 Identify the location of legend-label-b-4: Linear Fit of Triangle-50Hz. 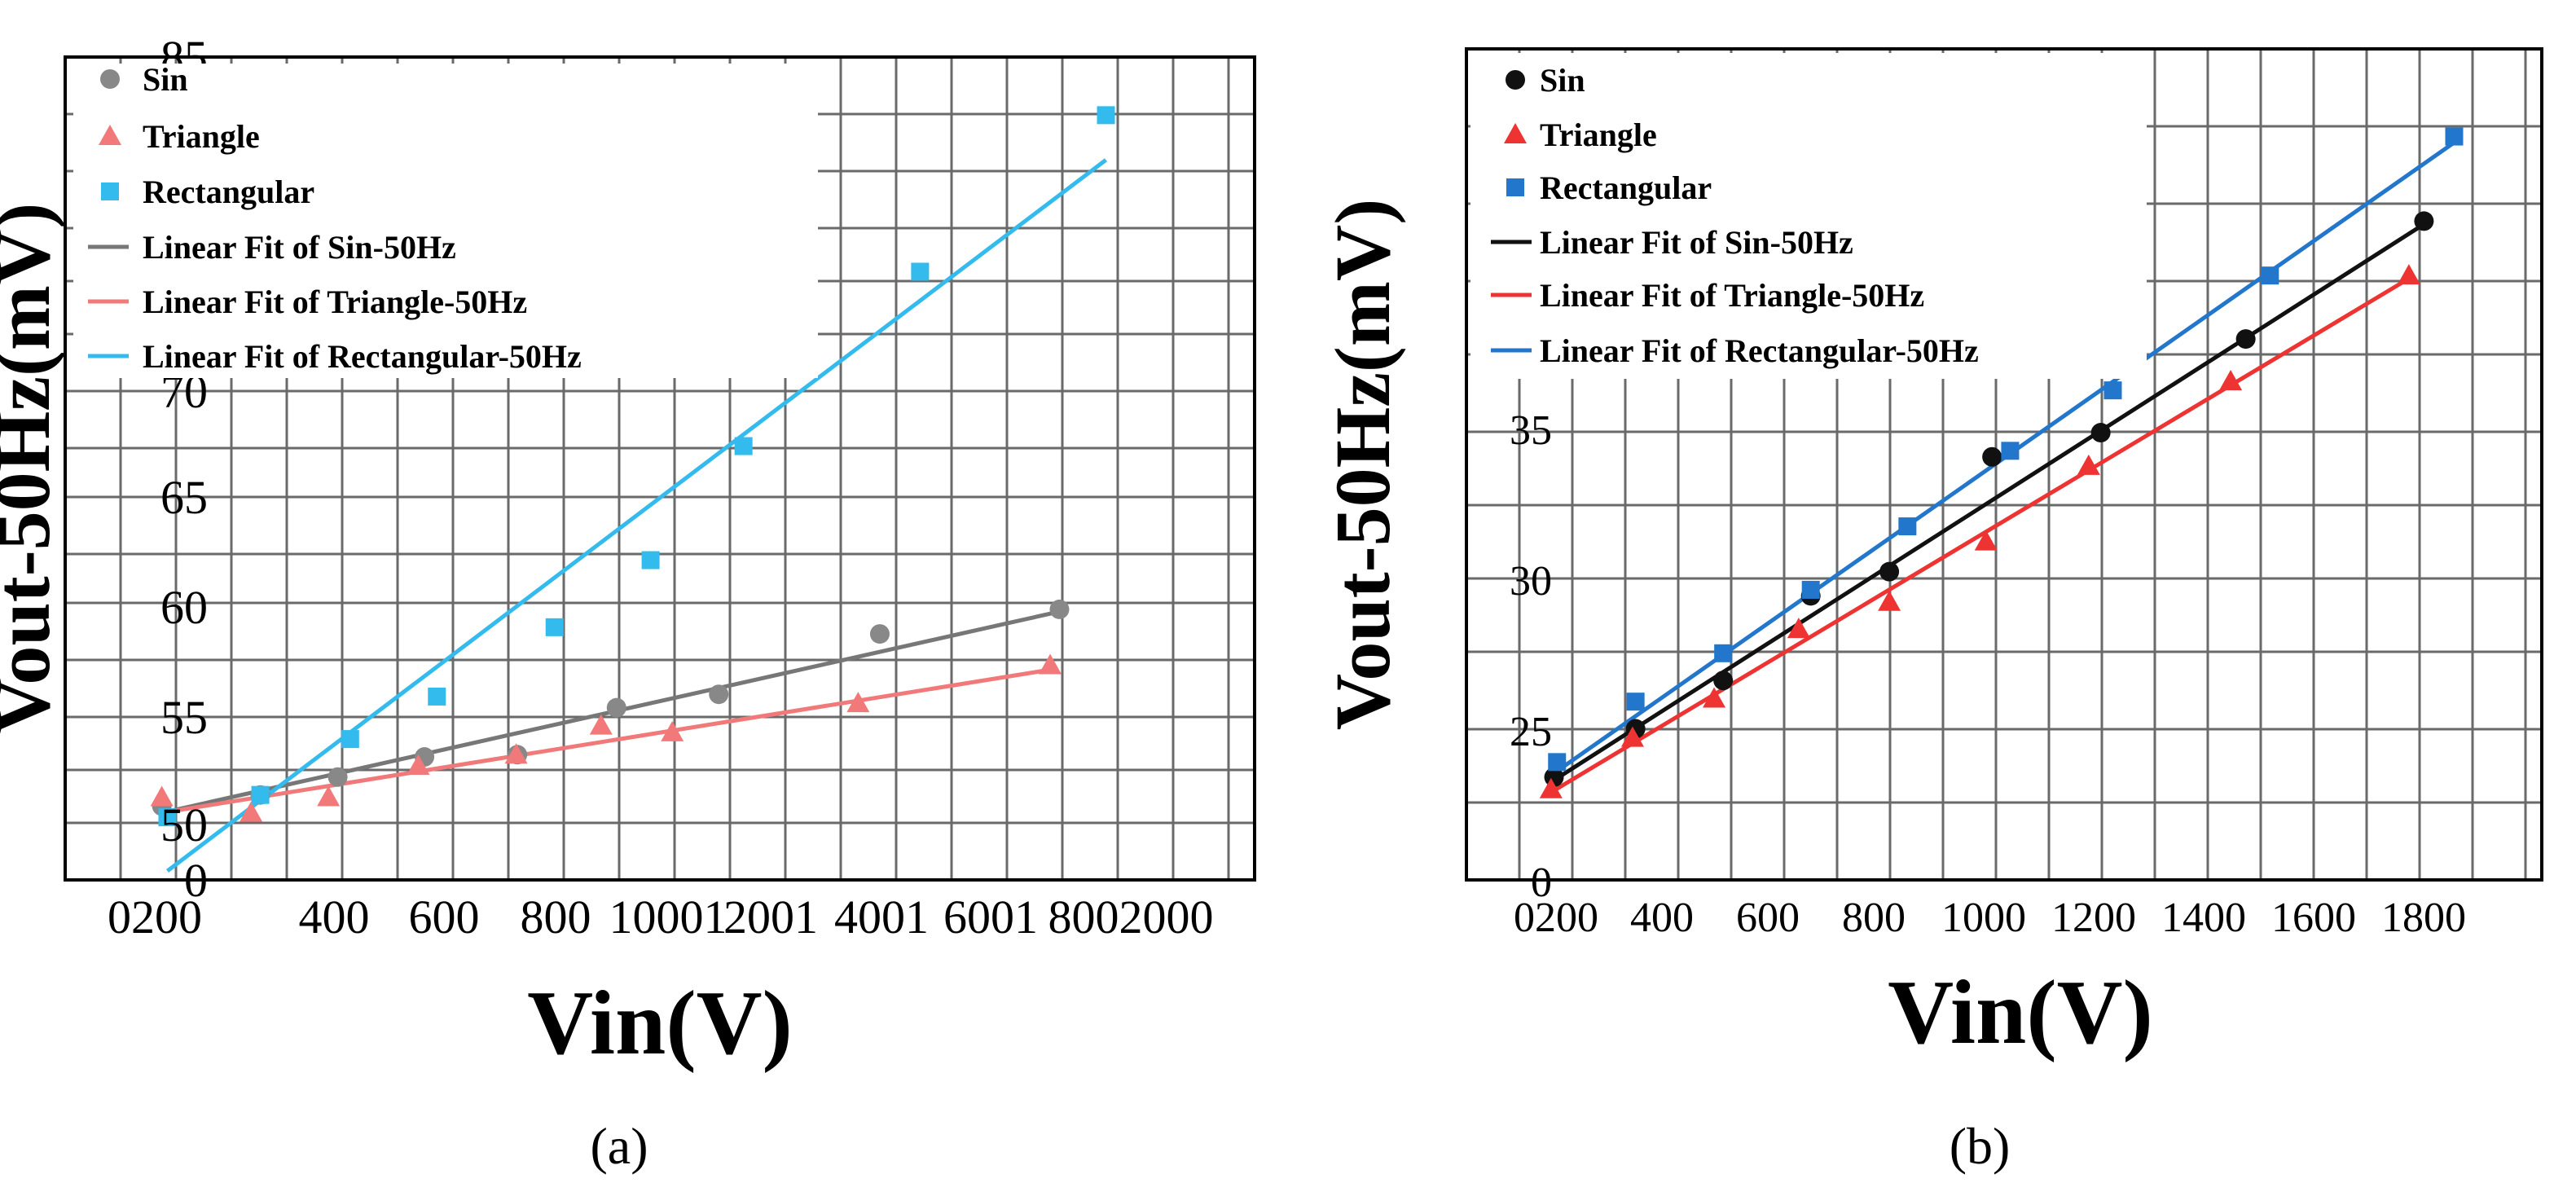
(1732, 295).